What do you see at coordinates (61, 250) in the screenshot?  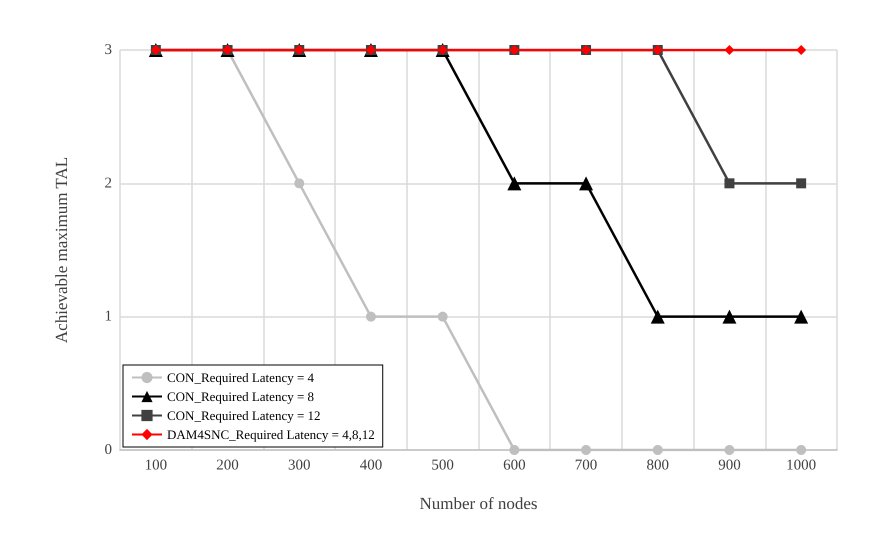 I see `y-axis-title: Achievable maximum TAL` at bounding box center [61, 250].